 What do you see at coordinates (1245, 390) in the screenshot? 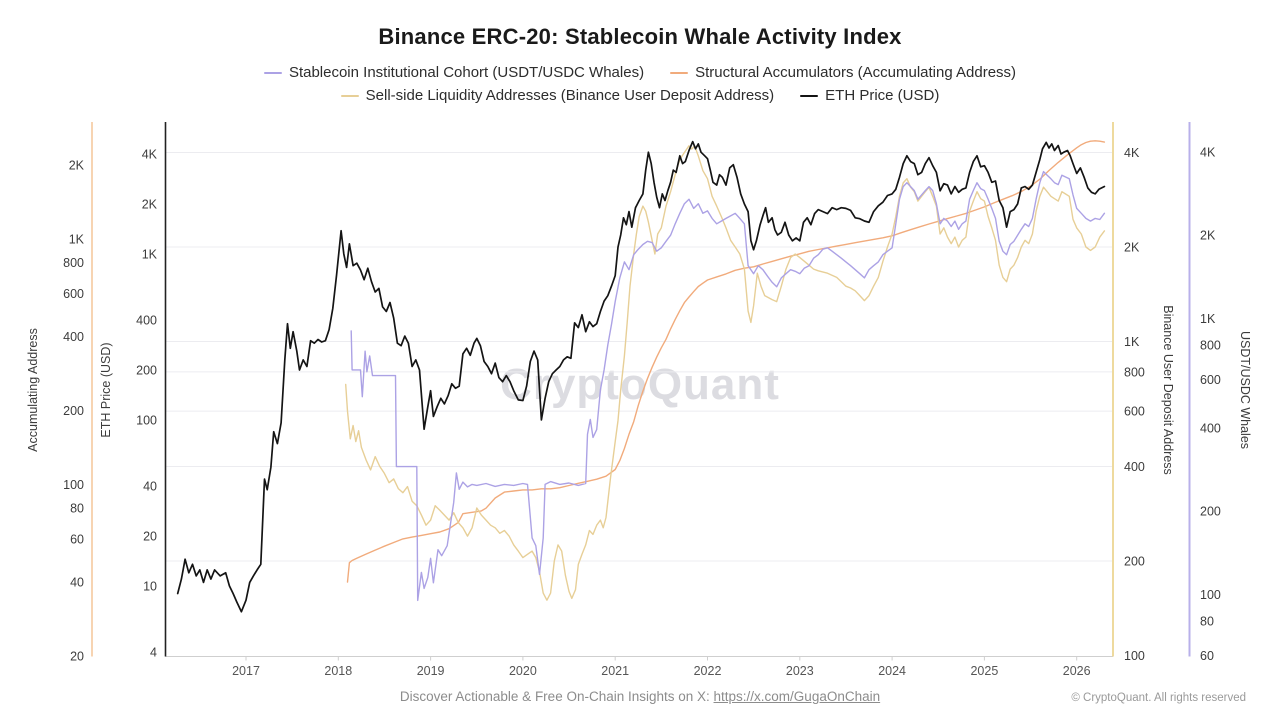
I see `y-axis-title-whales: USDT/USDC Whales` at bounding box center [1245, 390].